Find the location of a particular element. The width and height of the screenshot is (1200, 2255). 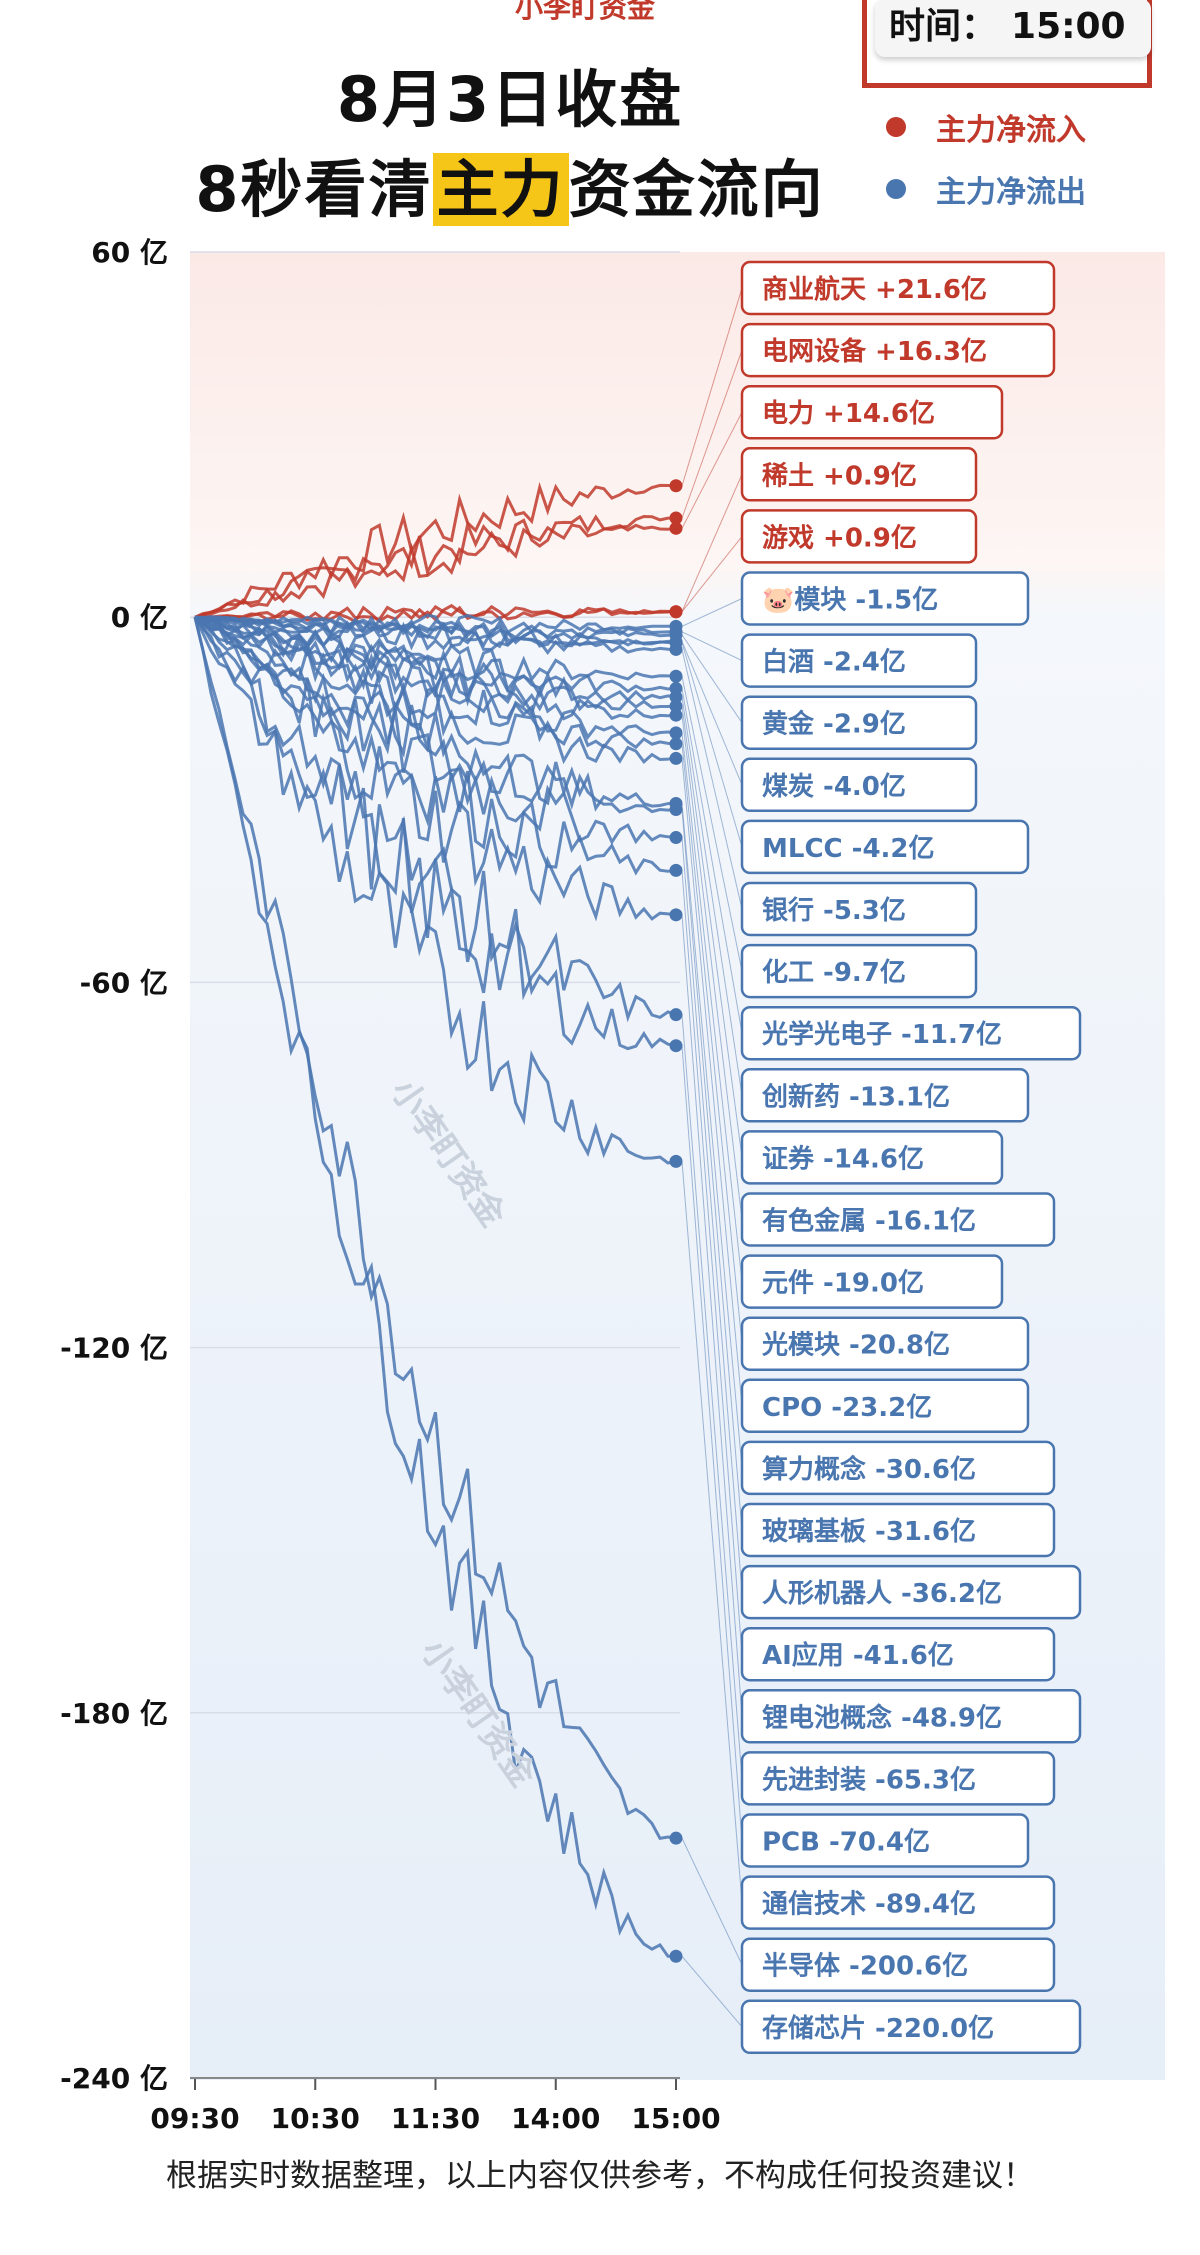

top-watermark-text: 小李盯资金 is located at coordinates (585, 12).